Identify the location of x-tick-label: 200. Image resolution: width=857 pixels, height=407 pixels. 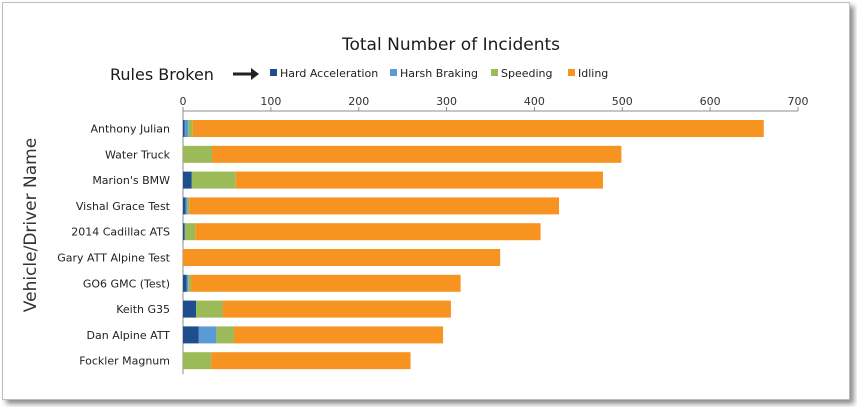
(358, 101).